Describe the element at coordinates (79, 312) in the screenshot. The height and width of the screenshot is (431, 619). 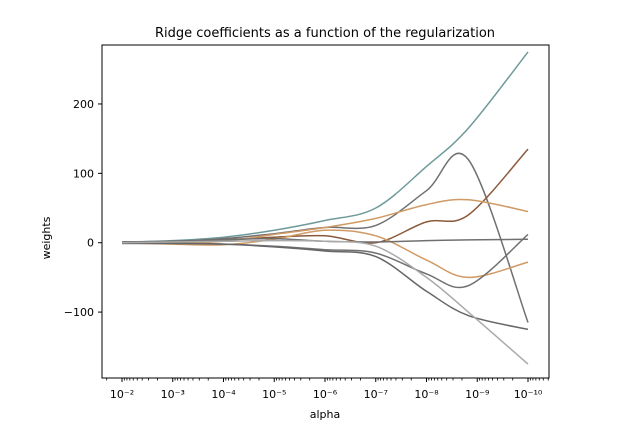
I see `y-tick-label: −100` at that location.